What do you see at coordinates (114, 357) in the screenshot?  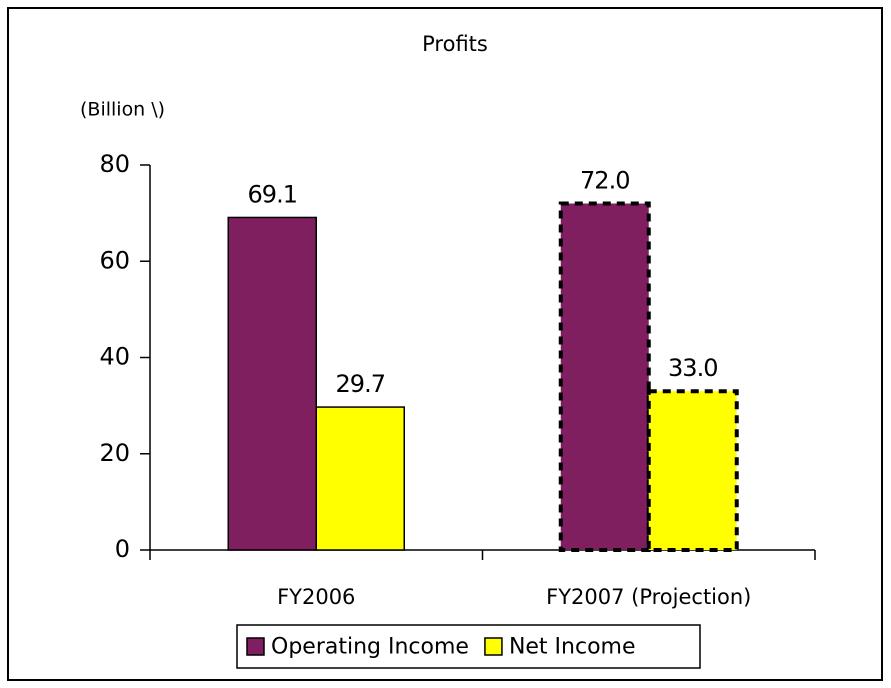 I see `y-tick-label: 40` at bounding box center [114, 357].